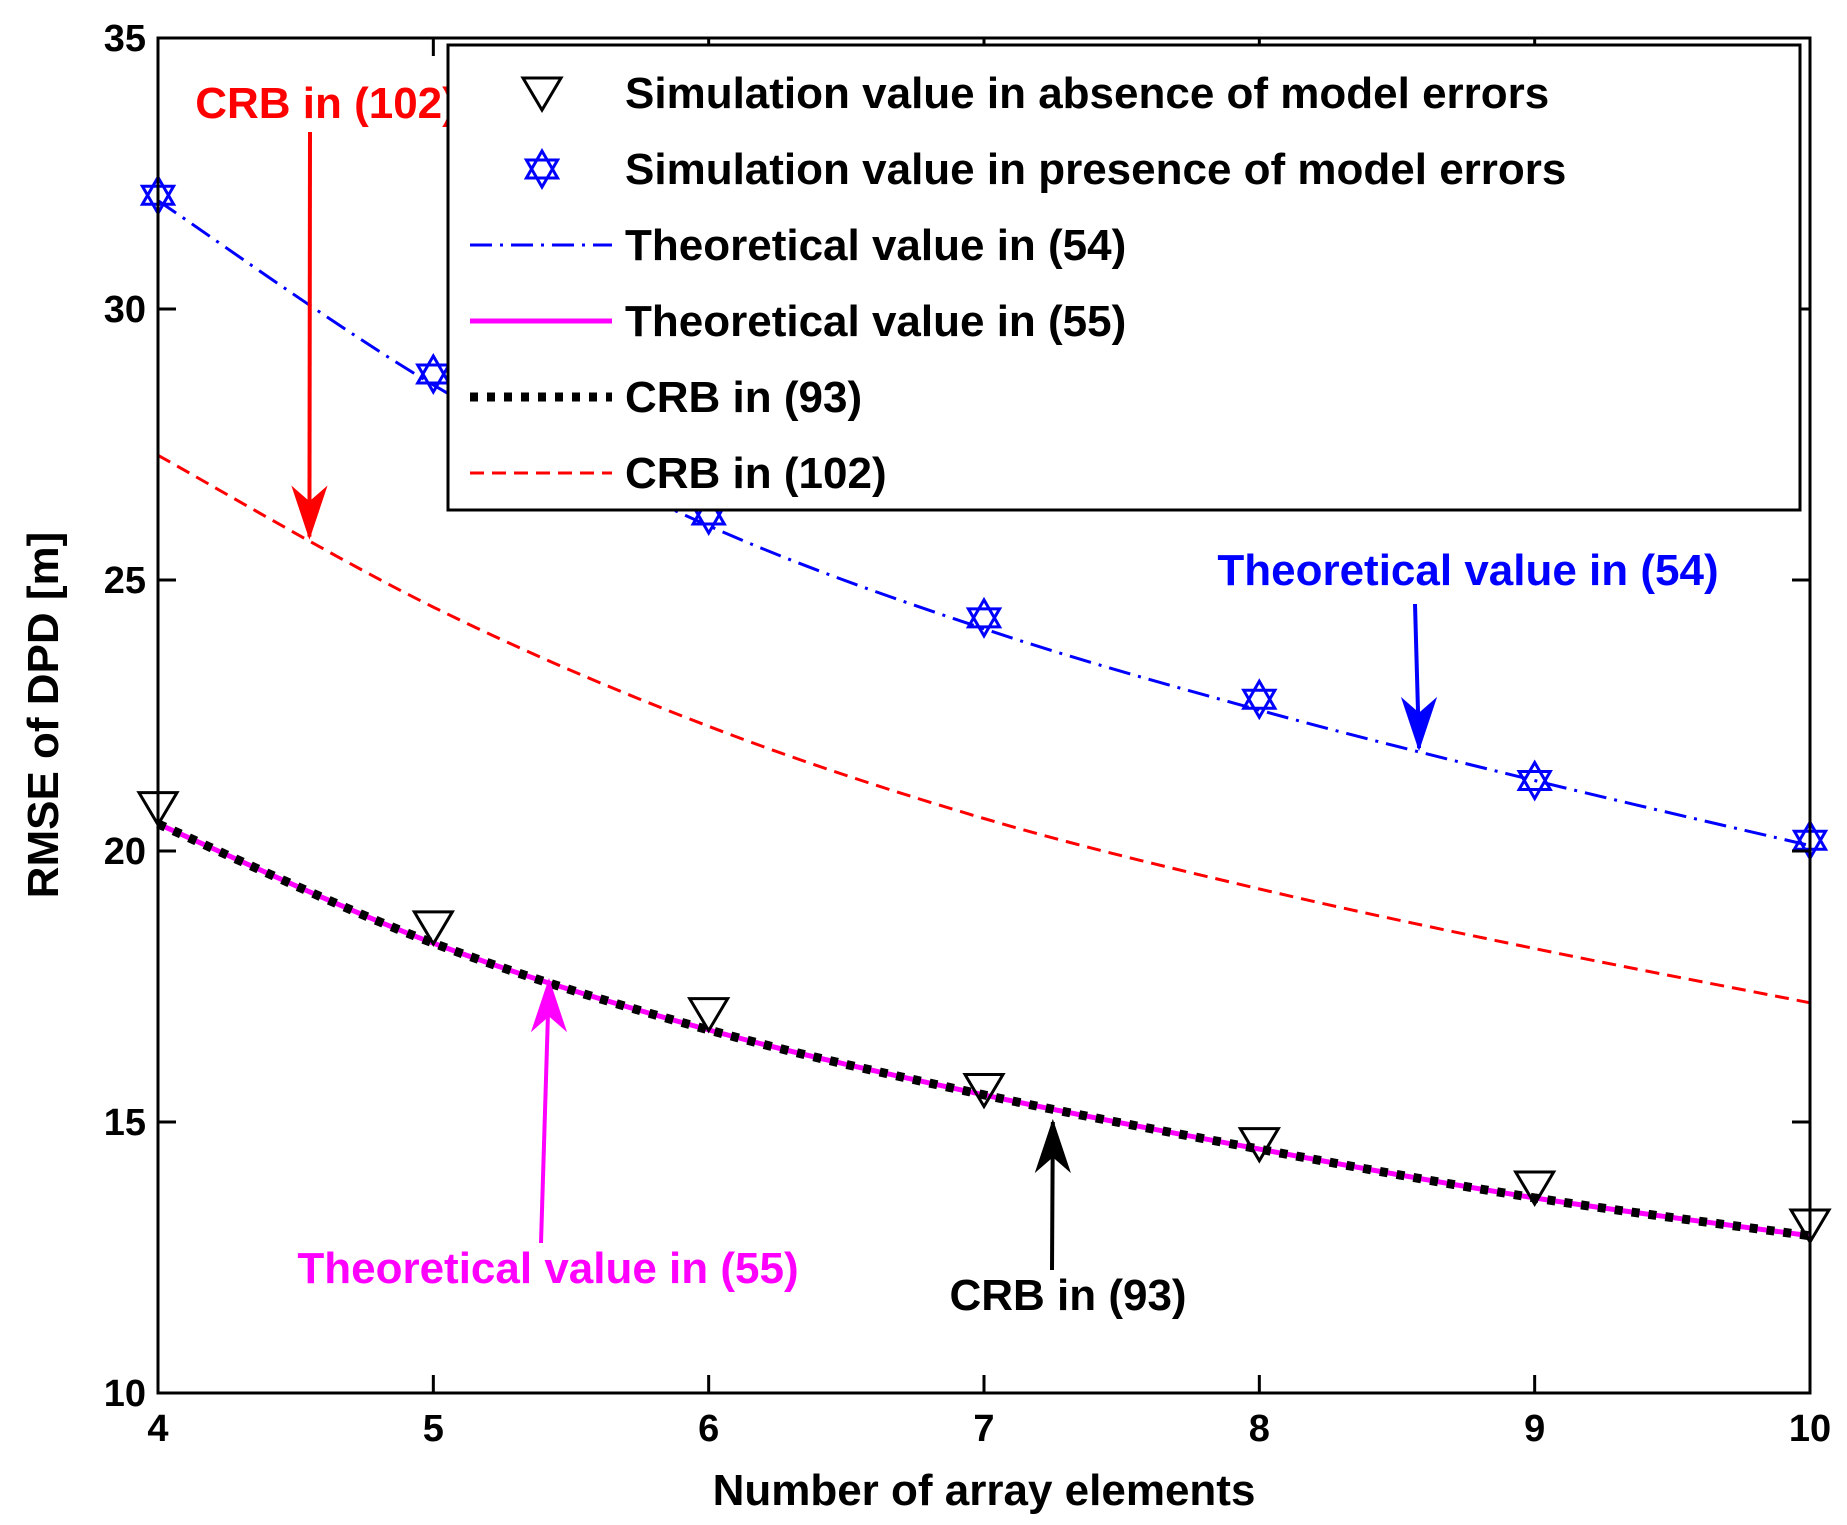 The image size is (1847, 1525). I want to click on x-tick-label: 6, so click(708, 1429).